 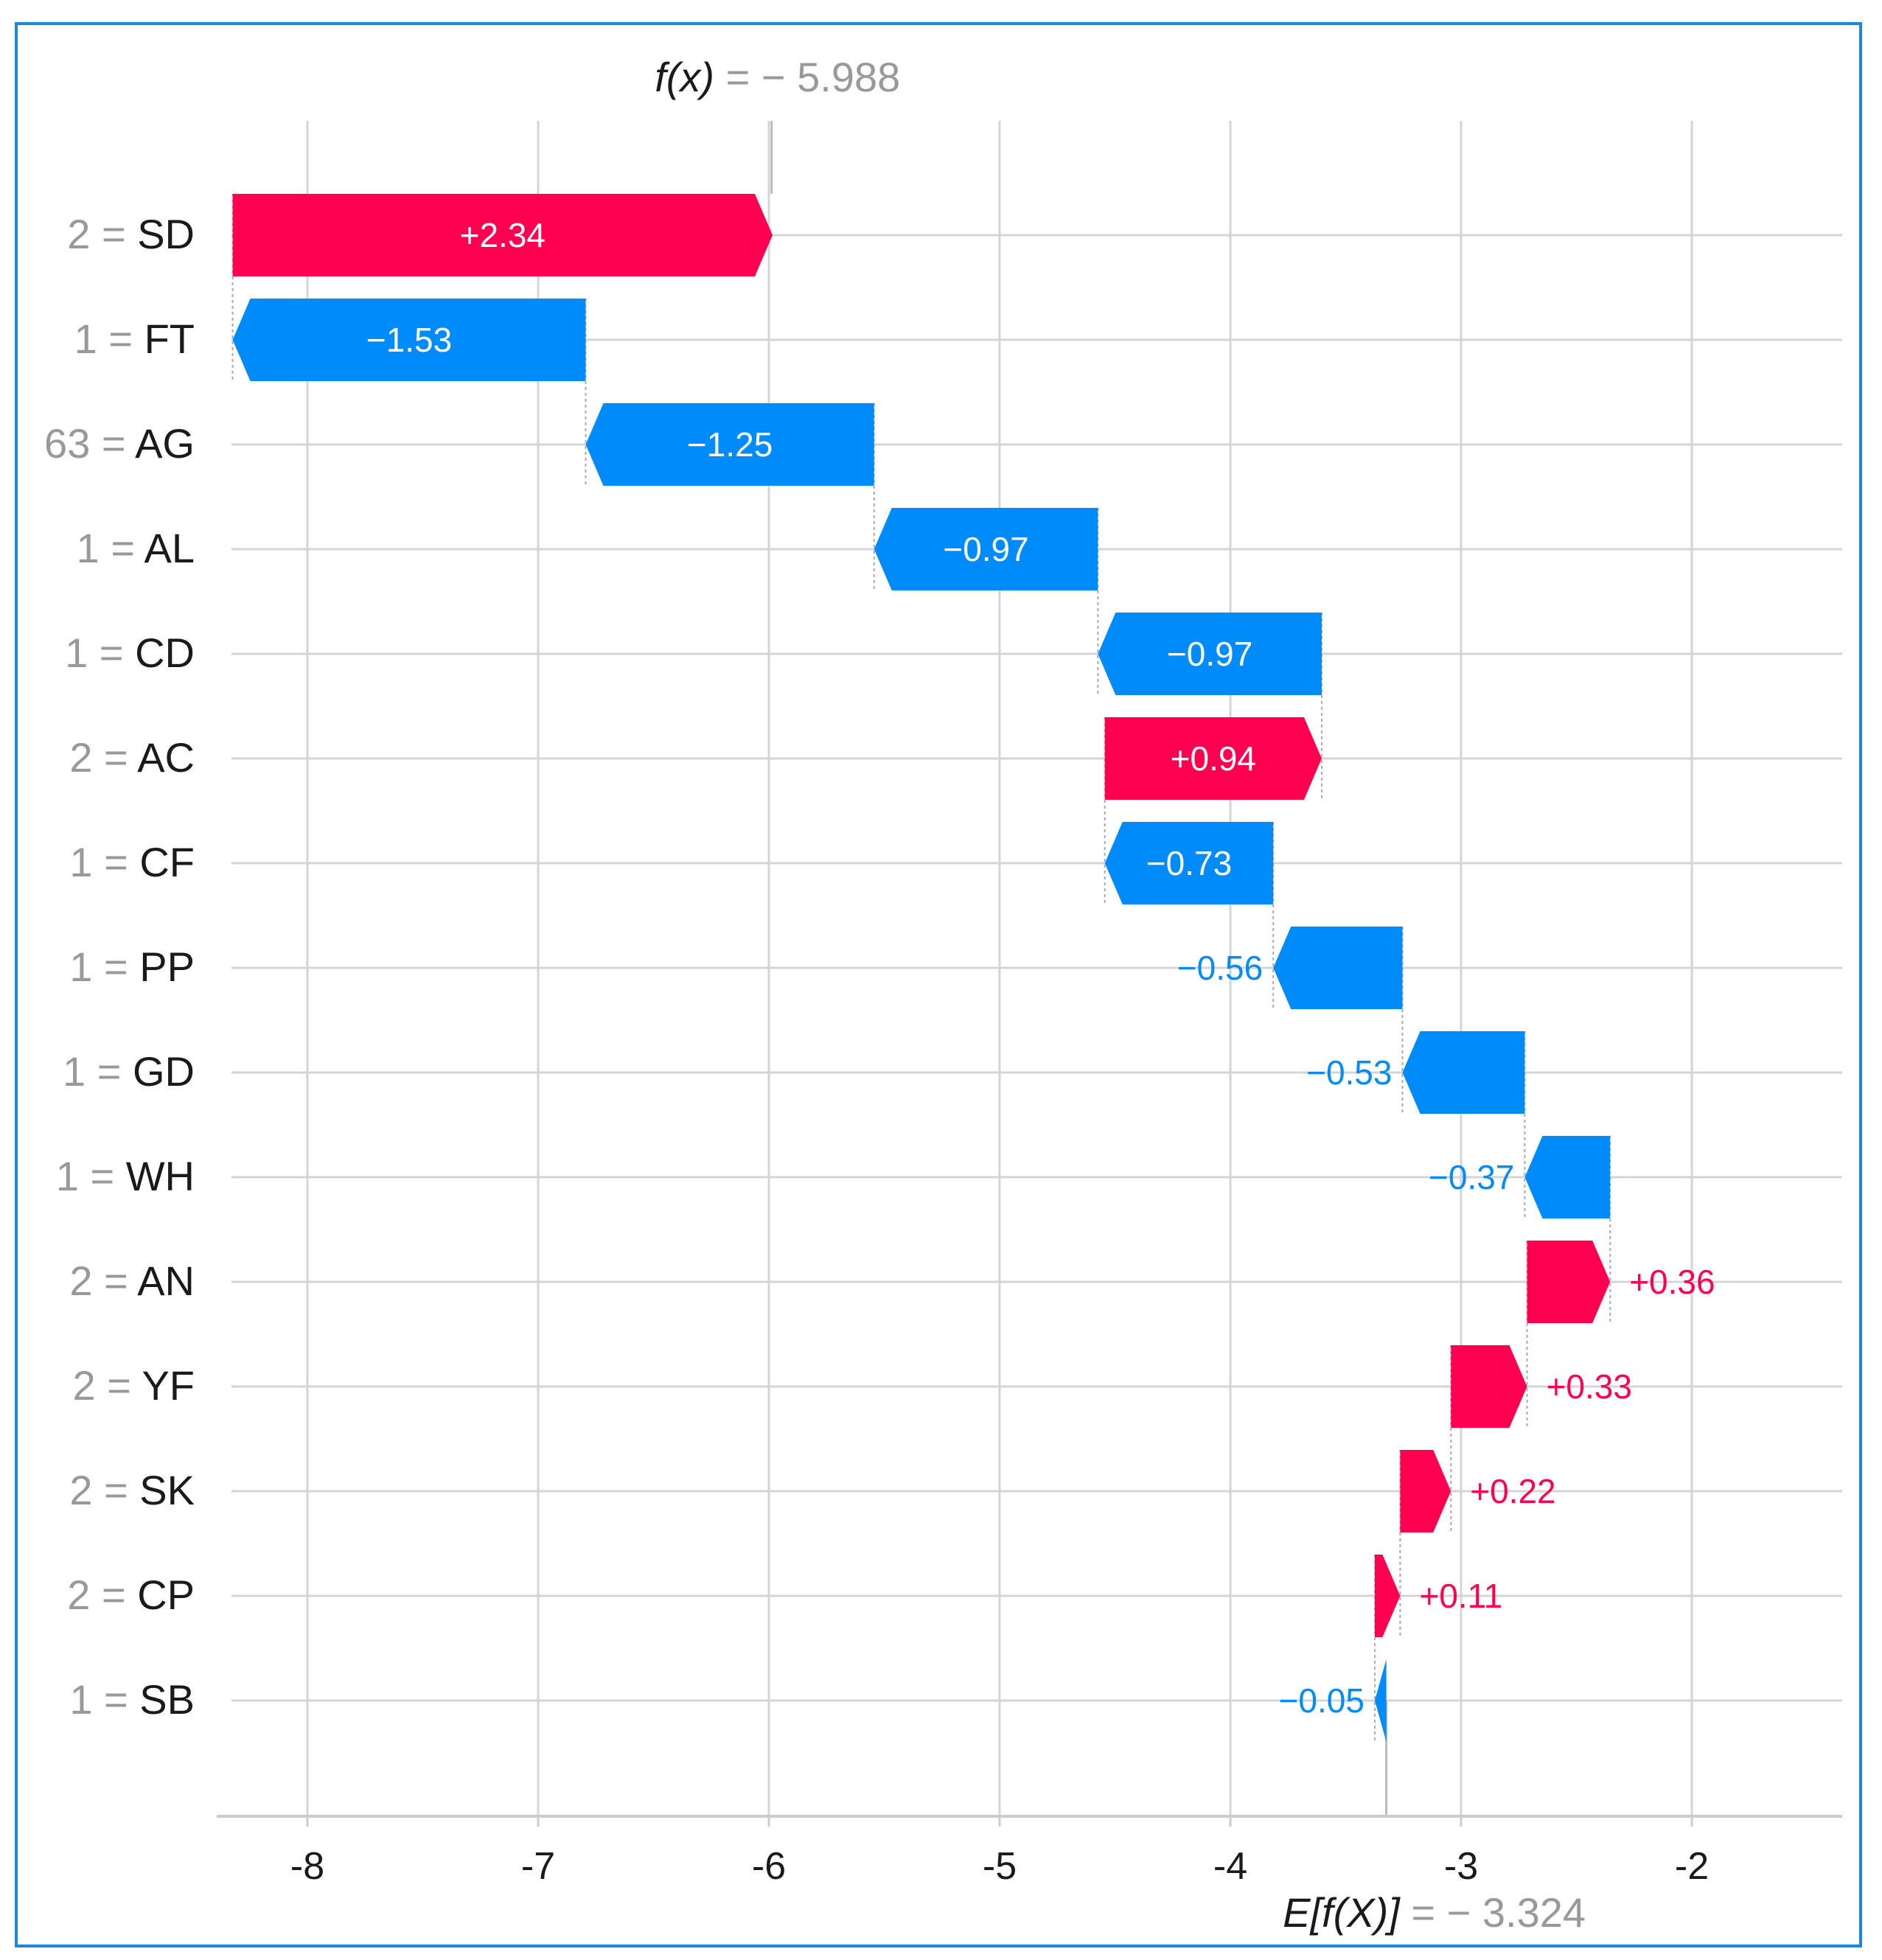 What do you see at coordinates (125, 1176) in the screenshot?
I see `feature-label-wh: 1 = WH` at bounding box center [125, 1176].